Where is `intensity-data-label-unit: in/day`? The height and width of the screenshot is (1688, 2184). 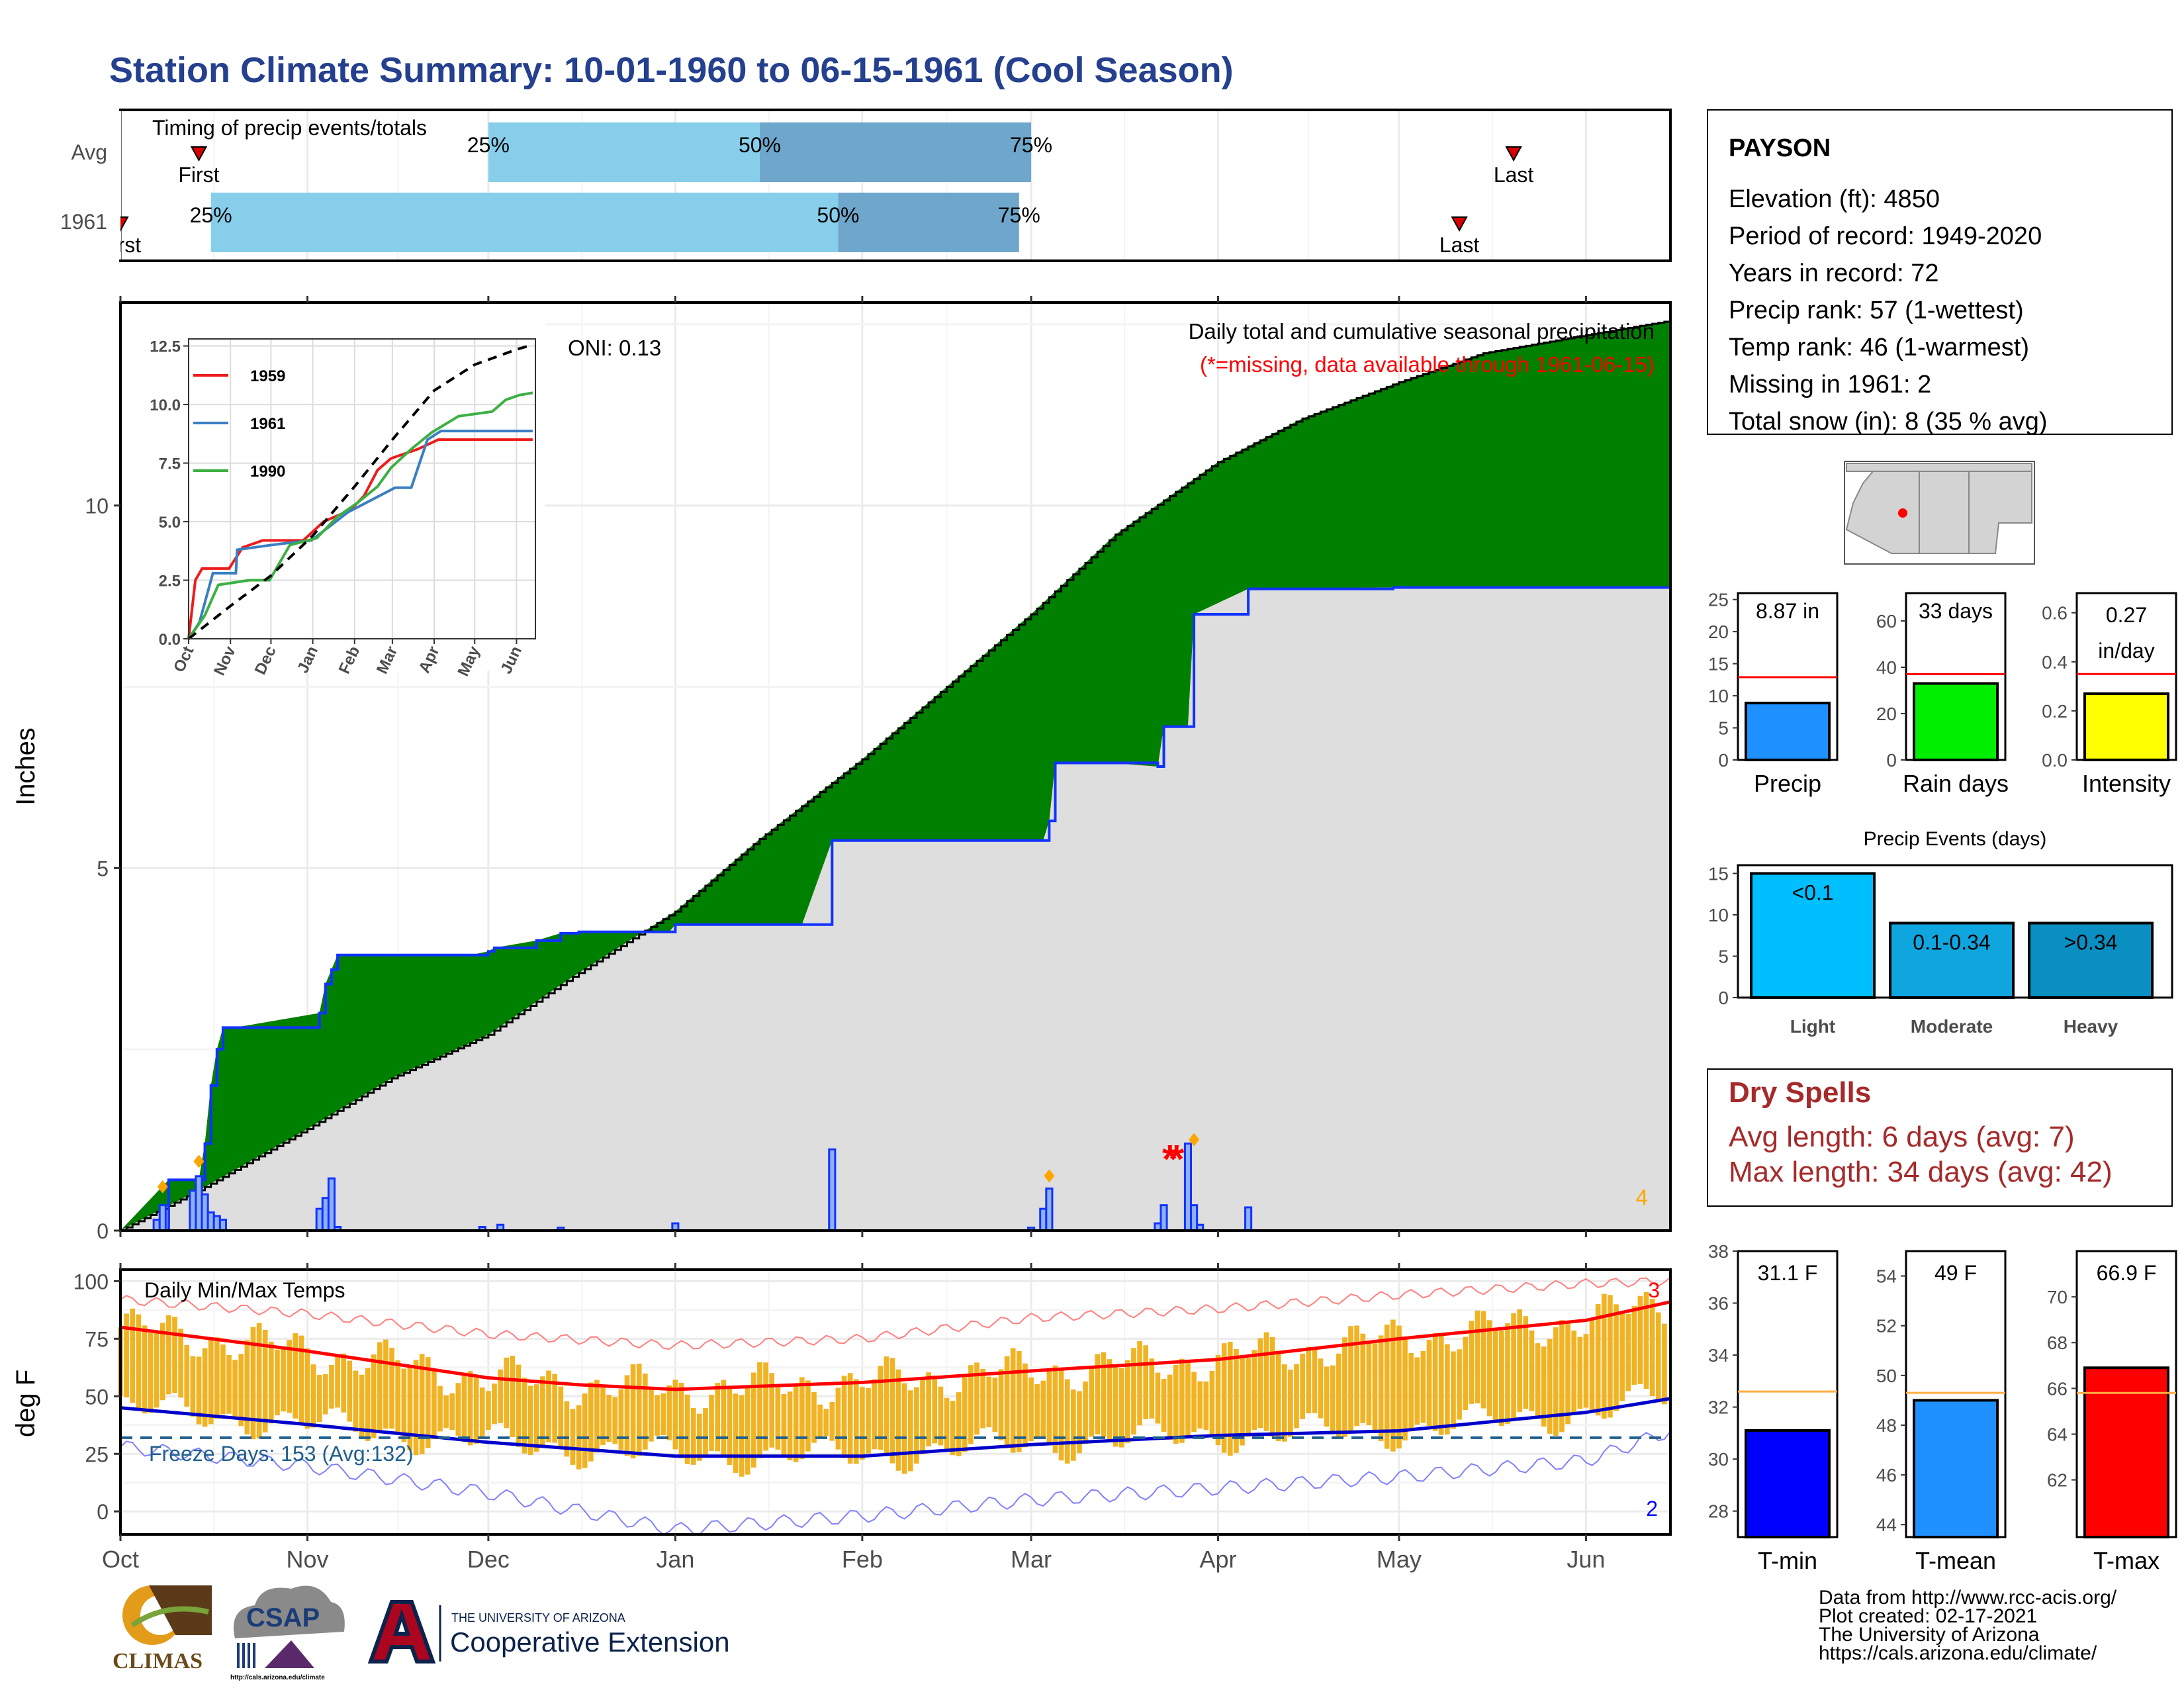
intensity-data-label-unit: in/day is located at coordinates (2126, 651).